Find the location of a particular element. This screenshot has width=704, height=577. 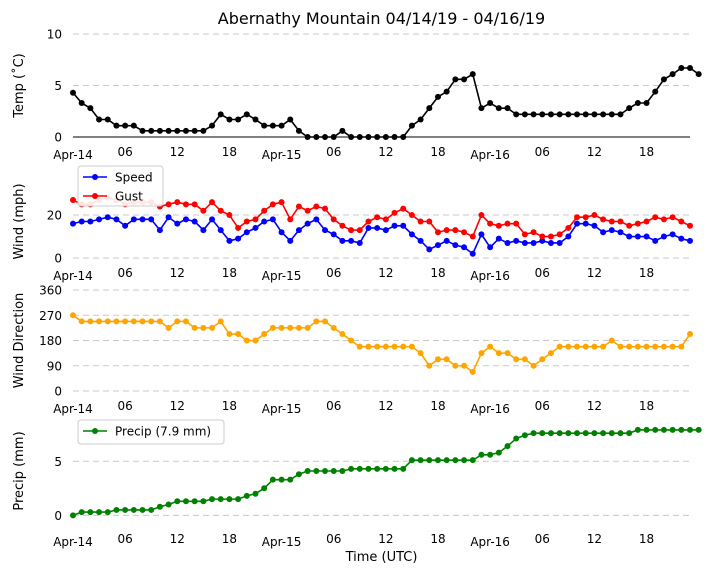

x-axis-label: Time (UTC) is located at coordinates (381, 557).